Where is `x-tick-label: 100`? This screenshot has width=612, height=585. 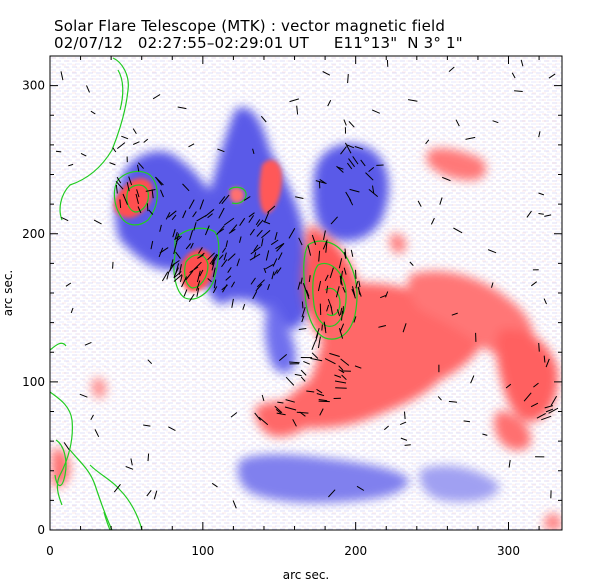
x-tick-label: 100 is located at coordinates (202, 551).